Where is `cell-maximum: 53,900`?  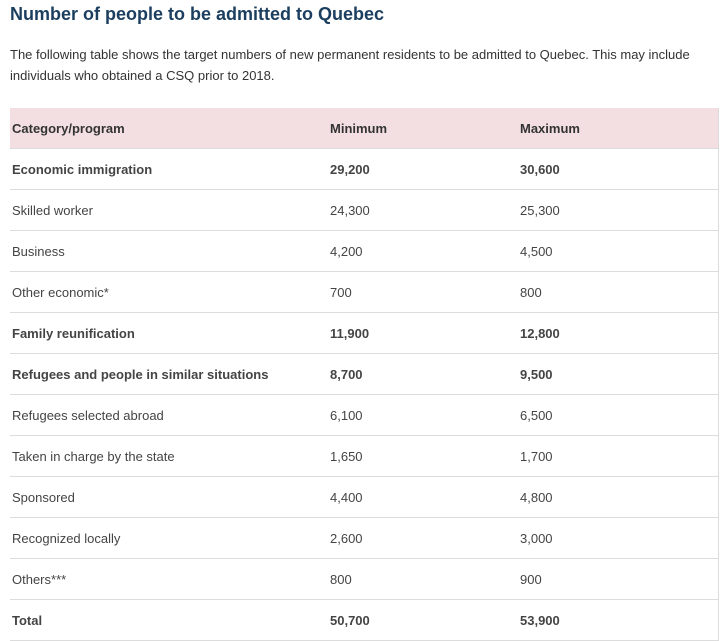 cell-maximum: 53,900 is located at coordinates (618, 620).